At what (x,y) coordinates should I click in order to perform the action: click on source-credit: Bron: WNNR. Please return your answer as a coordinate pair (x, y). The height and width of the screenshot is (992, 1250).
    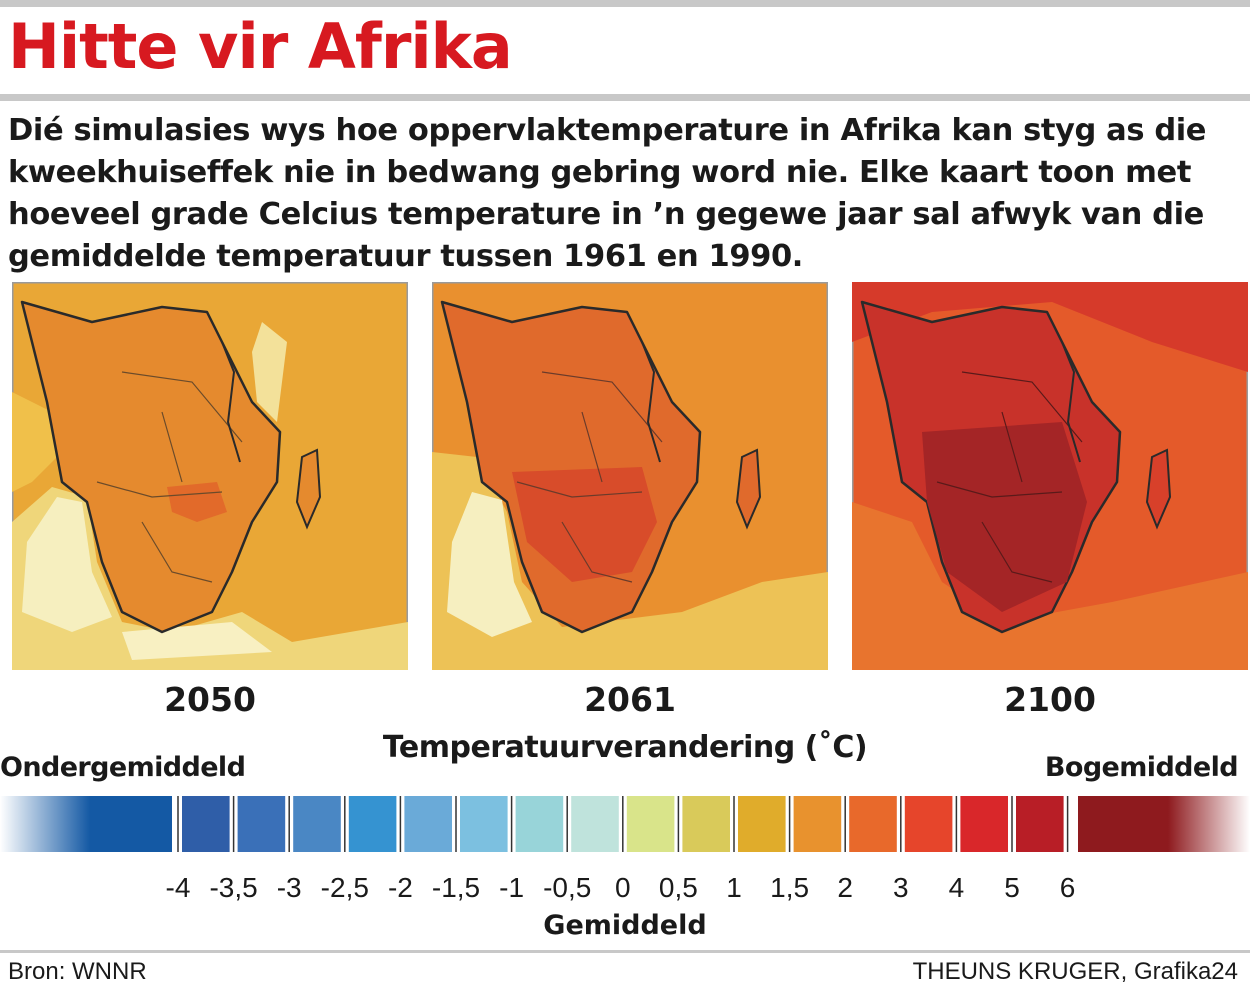
    Looking at the image, I should click on (77, 971).